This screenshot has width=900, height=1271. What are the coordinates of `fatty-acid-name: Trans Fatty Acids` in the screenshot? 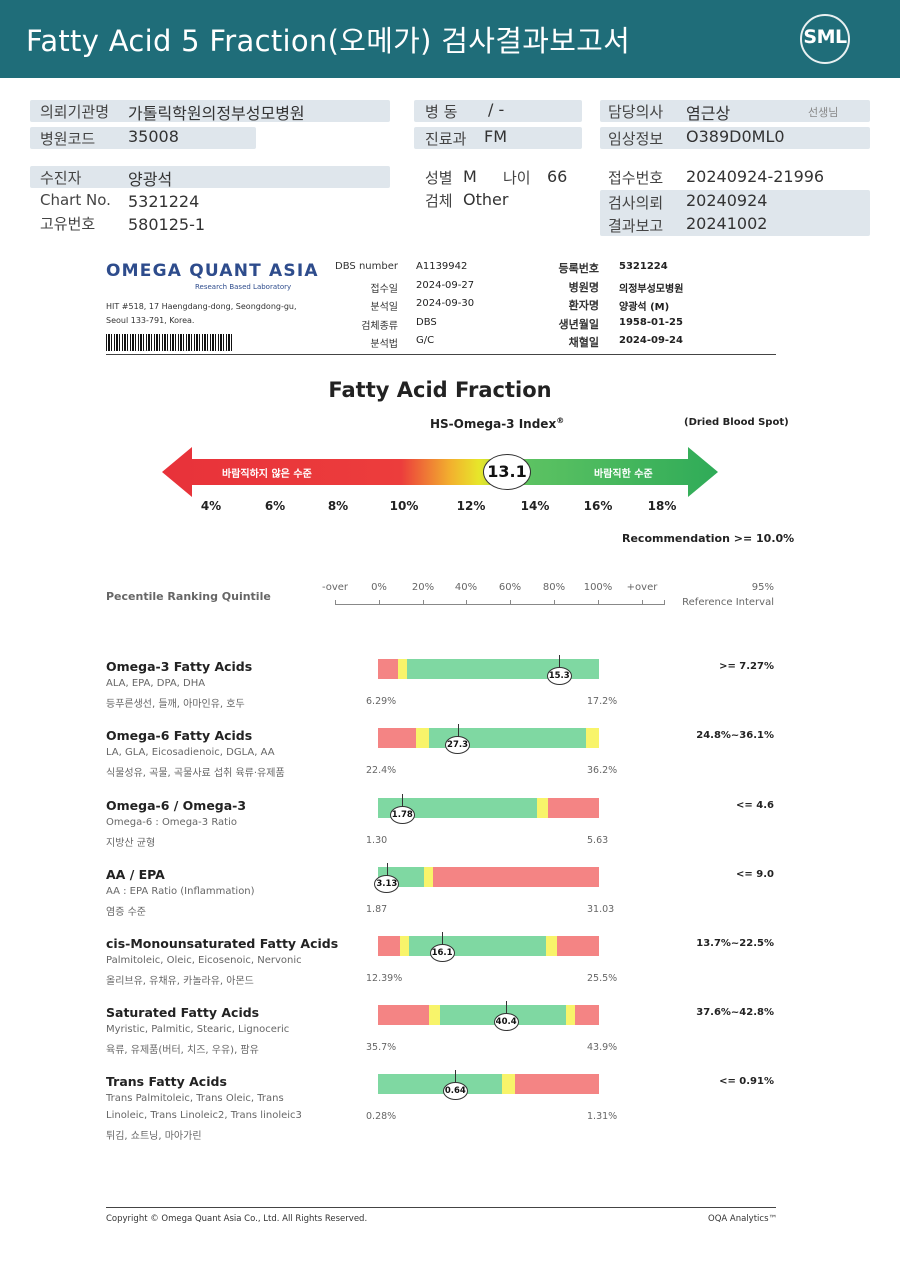 It's located at (166, 1081).